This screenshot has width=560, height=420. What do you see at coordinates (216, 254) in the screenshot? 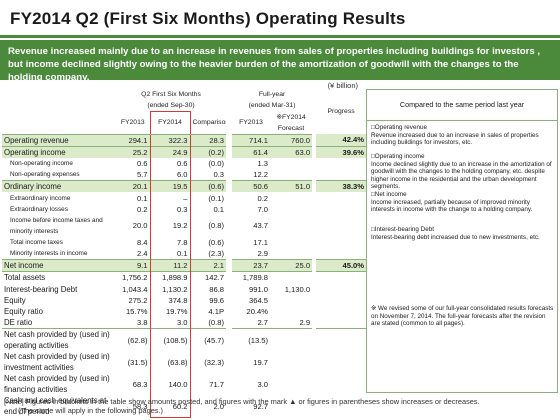
I see `cell-comparison: (2.3)` at bounding box center [216, 254].